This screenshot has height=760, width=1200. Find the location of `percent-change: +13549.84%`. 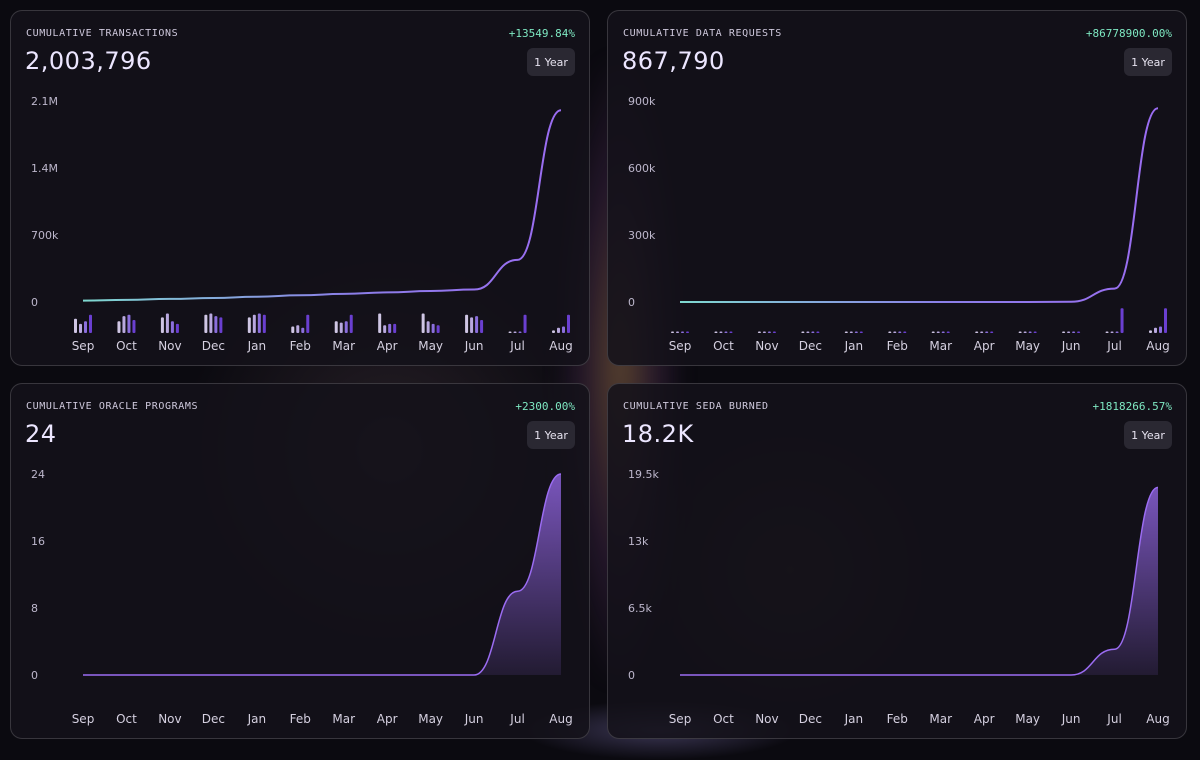

percent-change: +13549.84% is located at coordinates (541, 33).